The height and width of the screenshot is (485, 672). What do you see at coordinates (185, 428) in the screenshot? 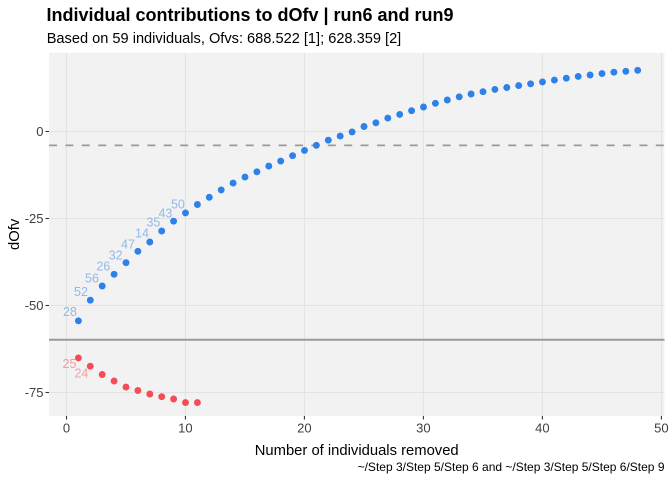
I see `svg-text: 10` at bounding box center [185, 428].